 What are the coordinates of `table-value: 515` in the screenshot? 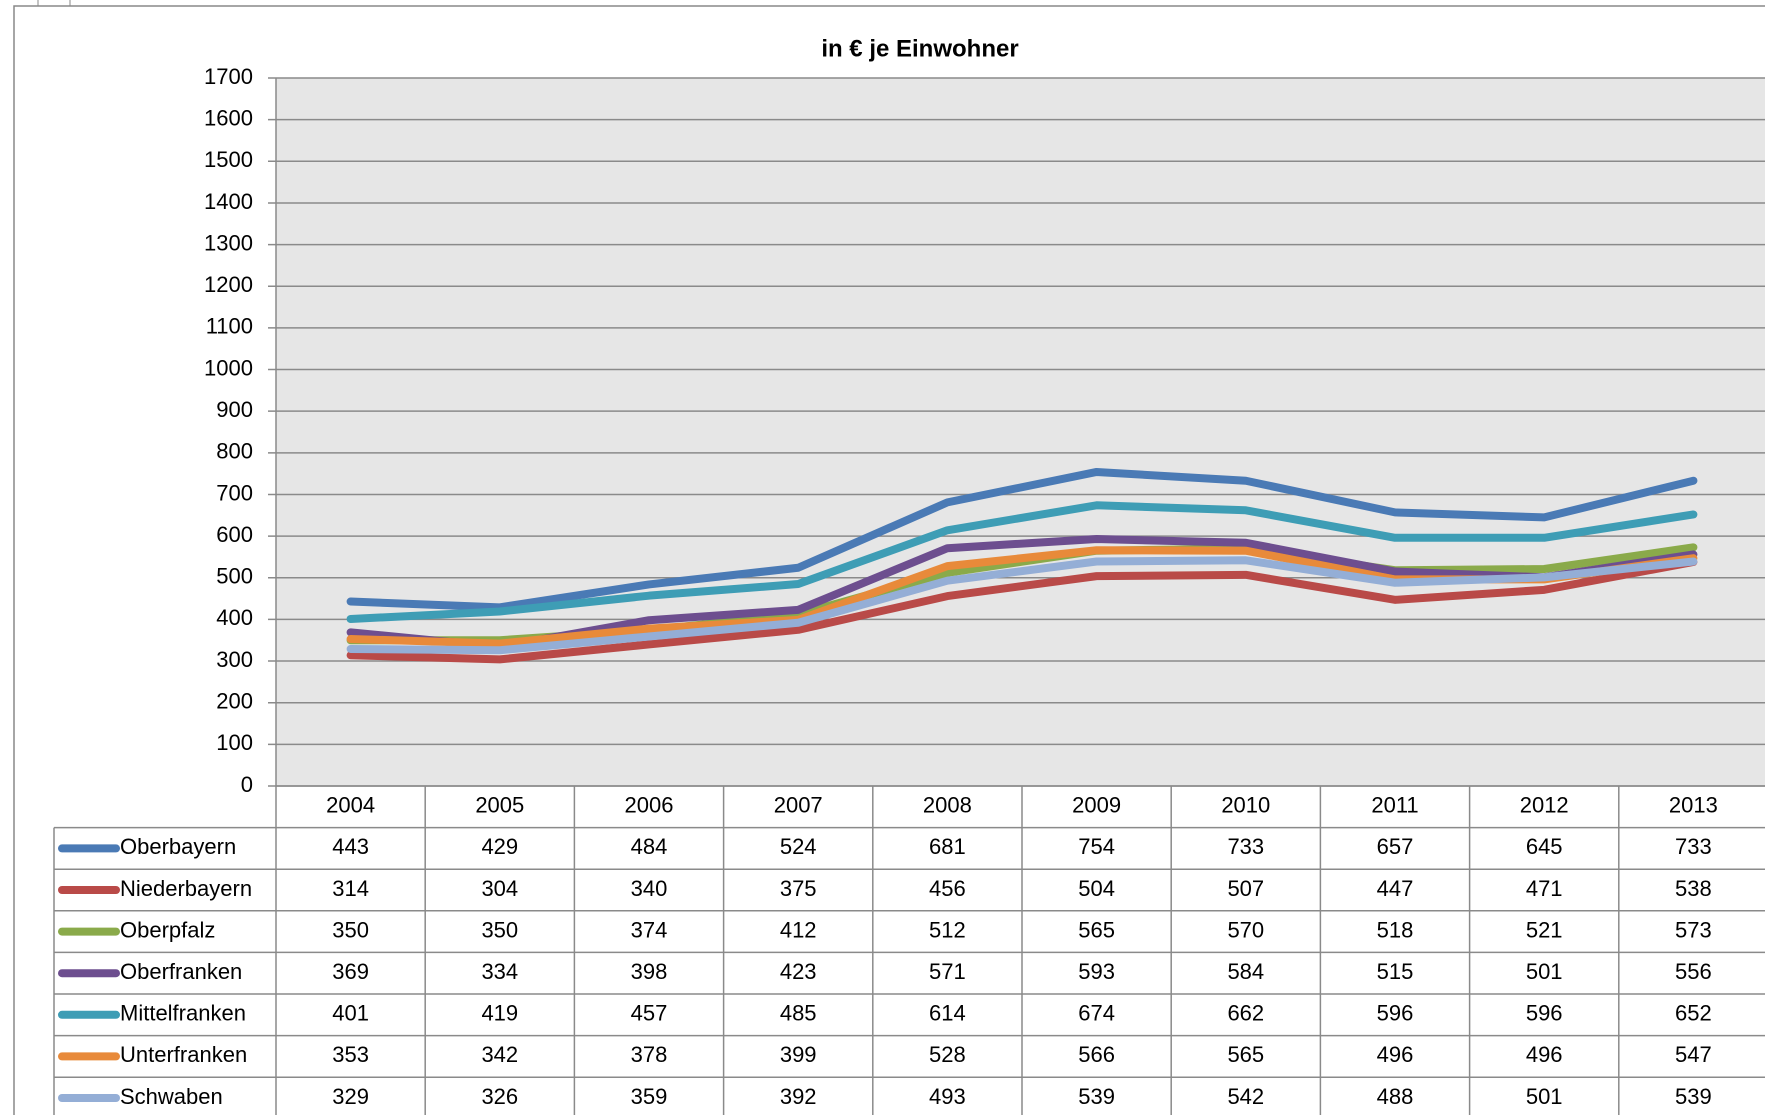 It's located at (1395, 971).